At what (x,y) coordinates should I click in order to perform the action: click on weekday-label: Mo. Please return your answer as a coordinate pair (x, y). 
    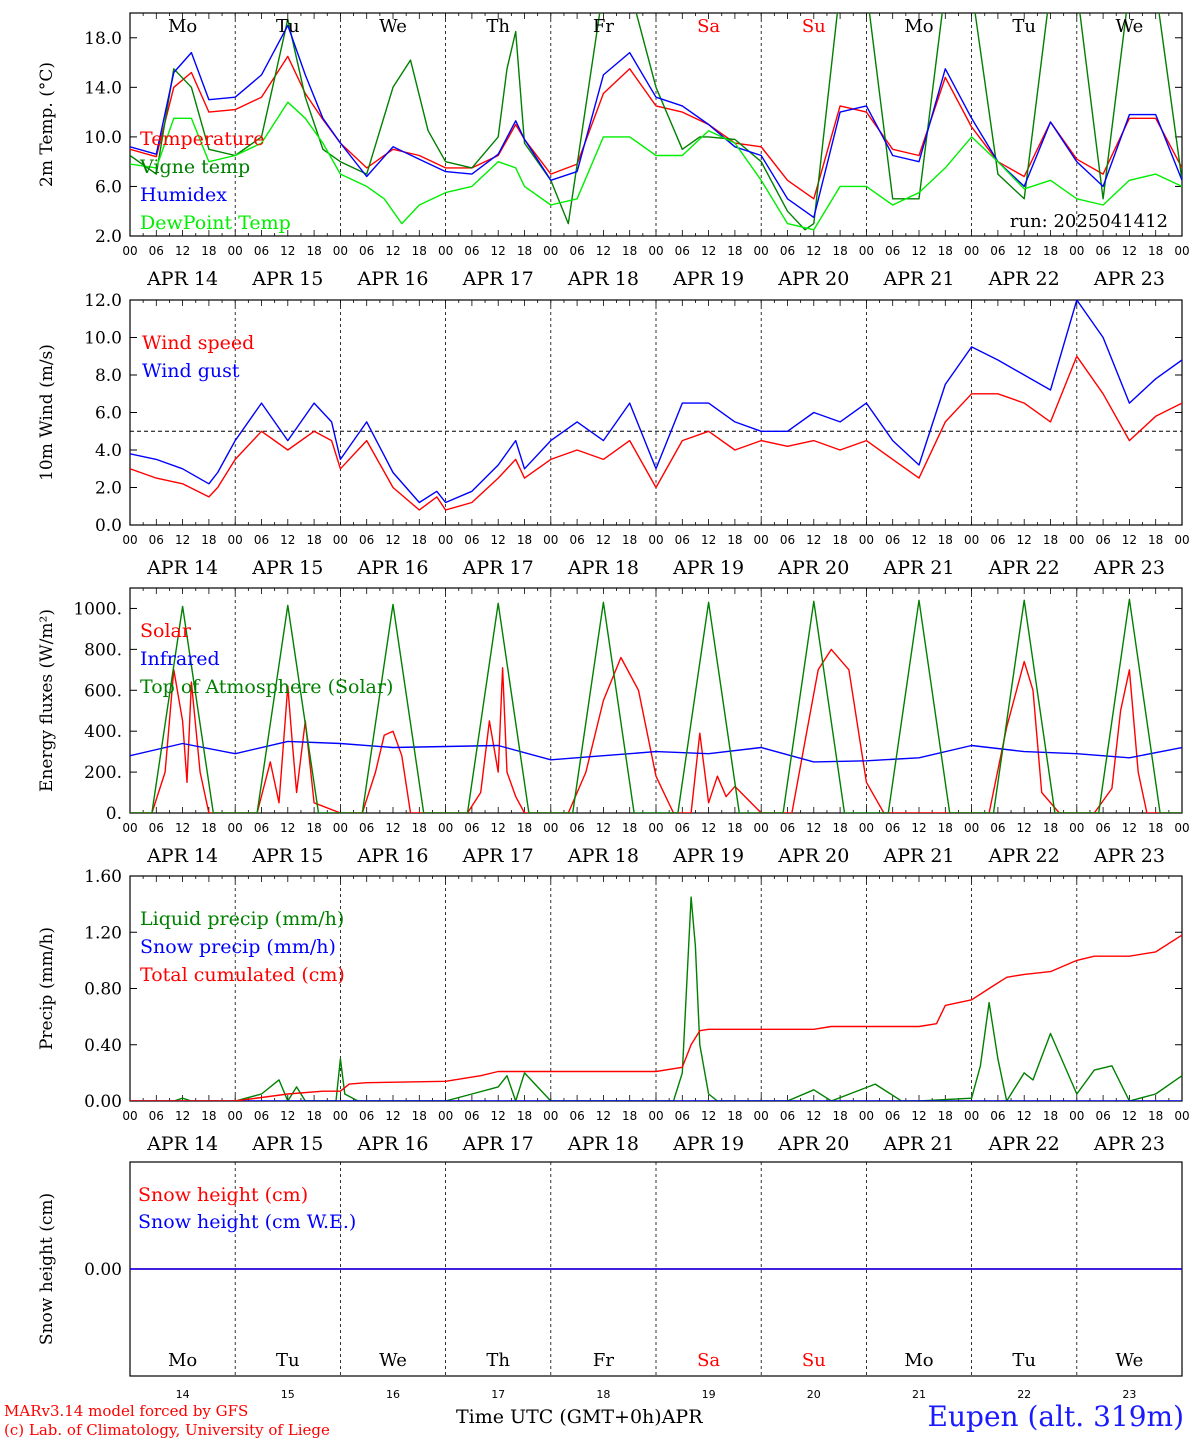
    Looking at the image, I should click on (182, 1360).